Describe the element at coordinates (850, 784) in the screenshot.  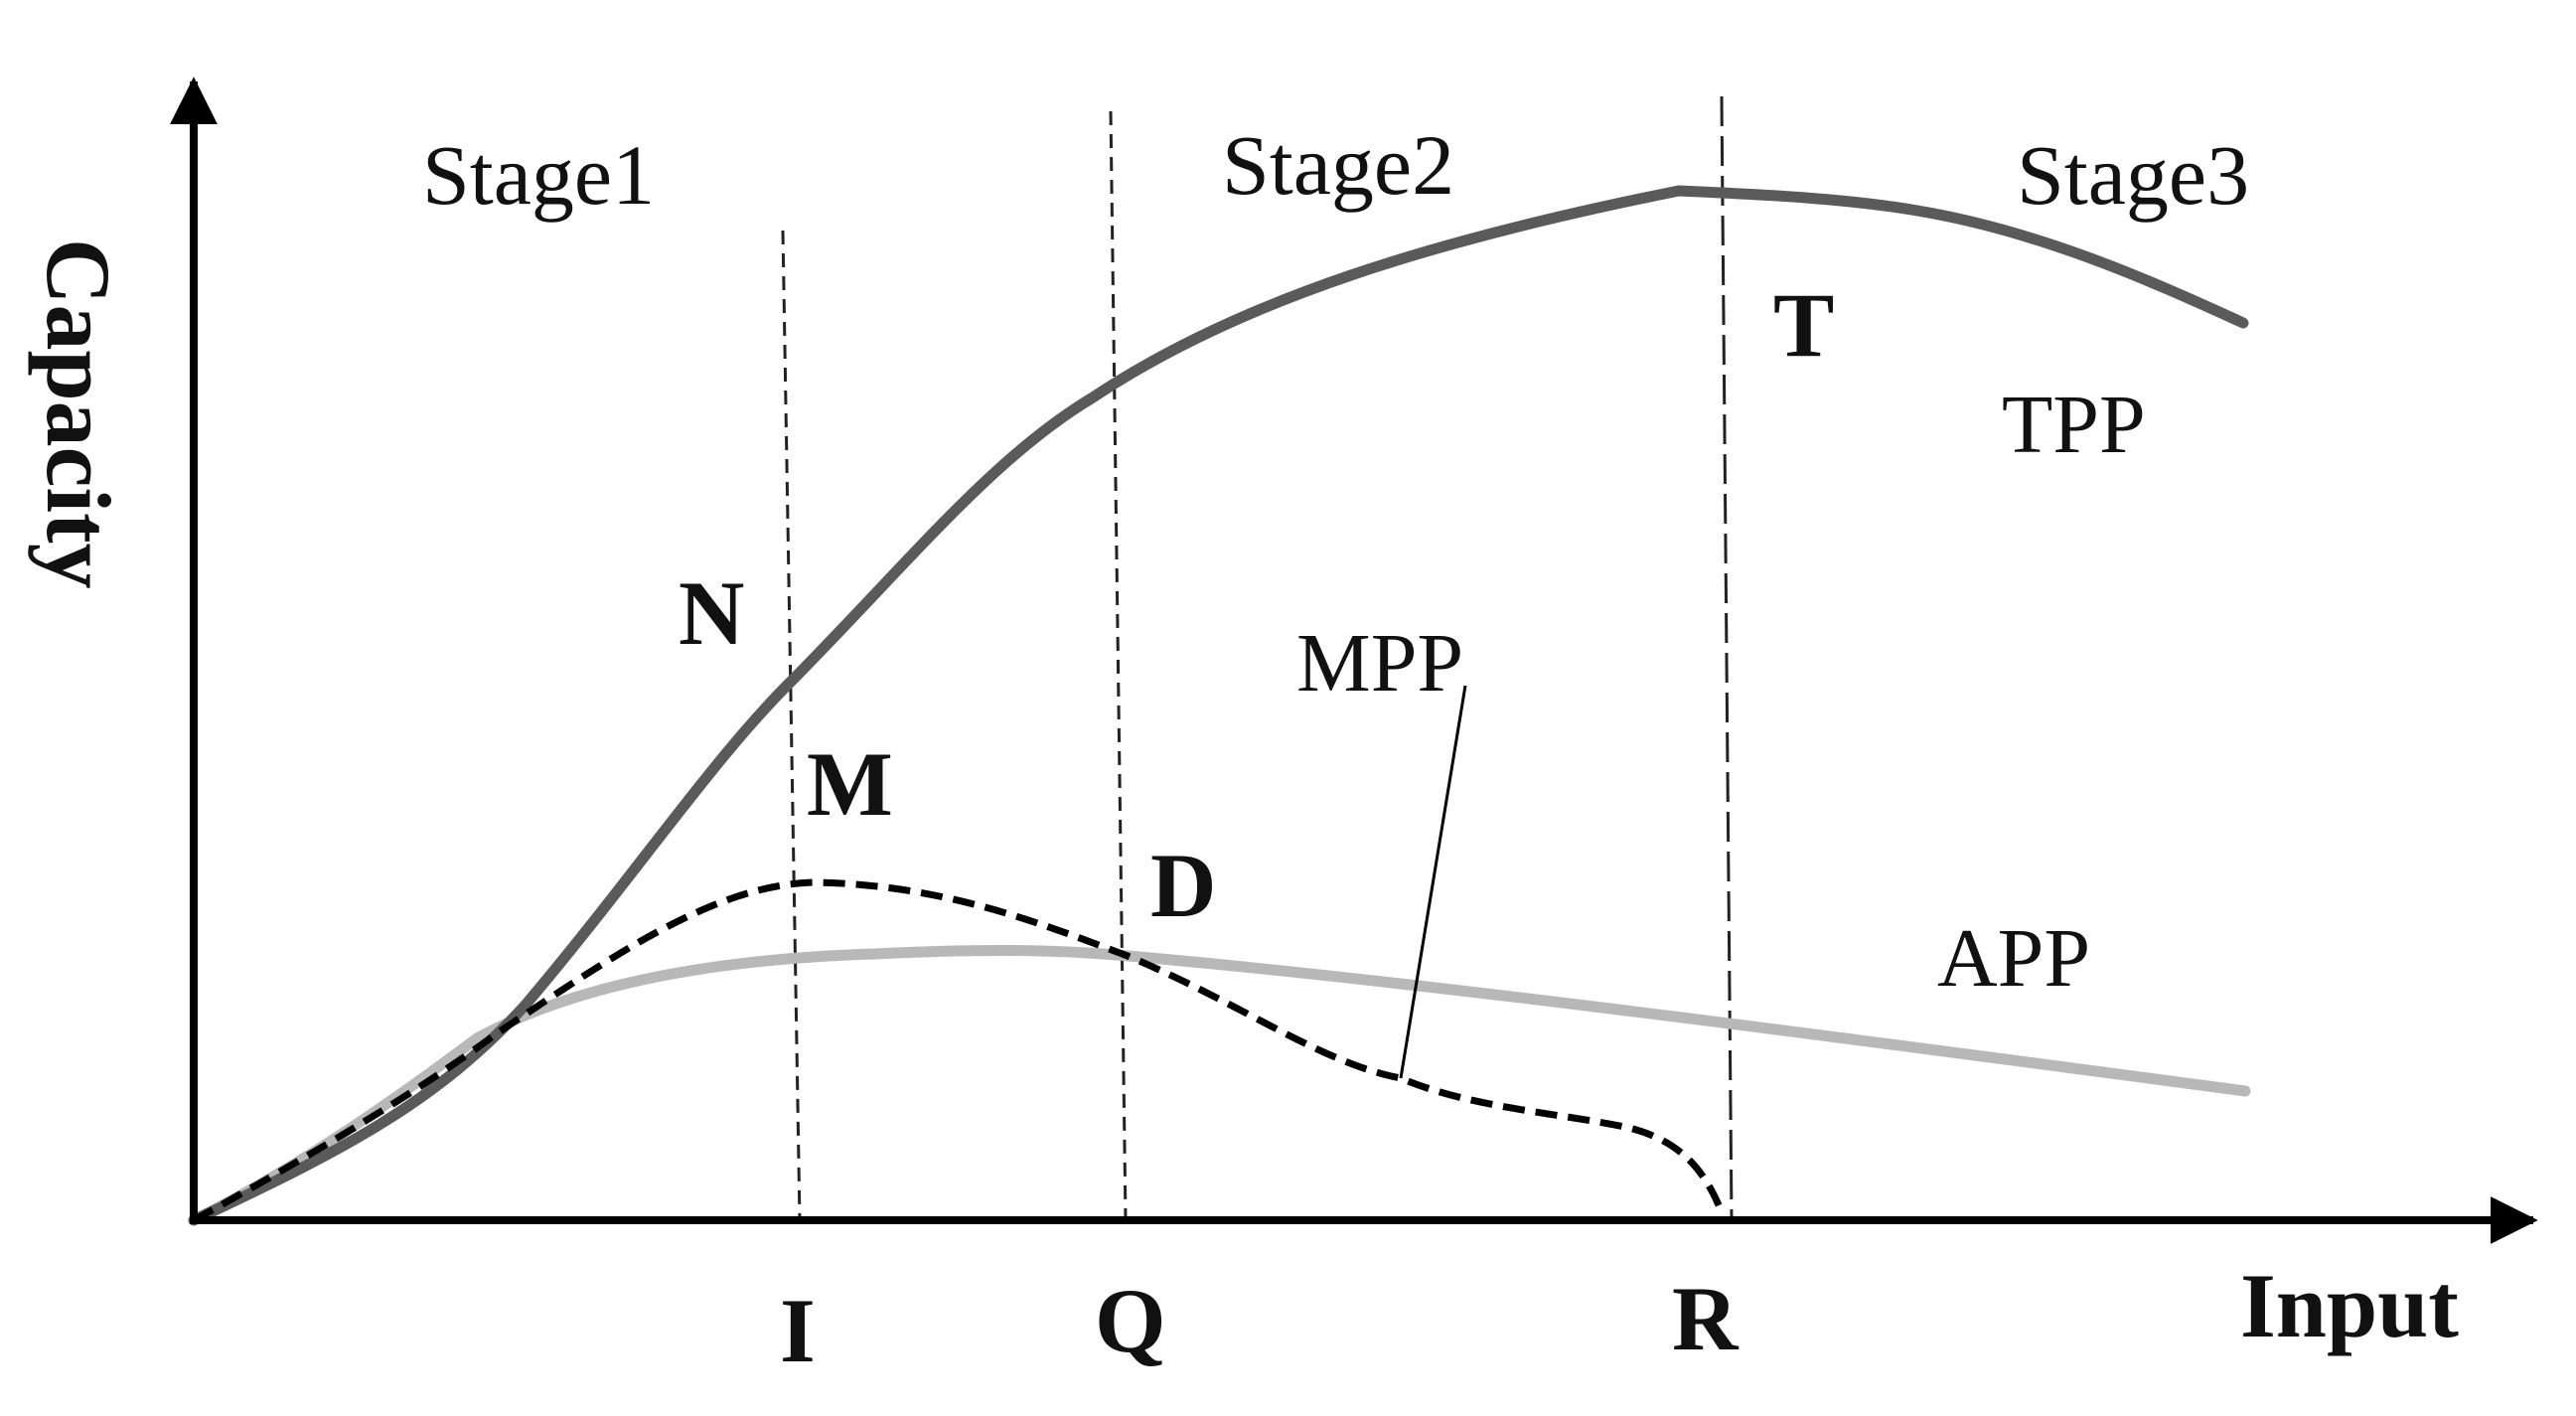
I see `point-m-label: M` at that location.